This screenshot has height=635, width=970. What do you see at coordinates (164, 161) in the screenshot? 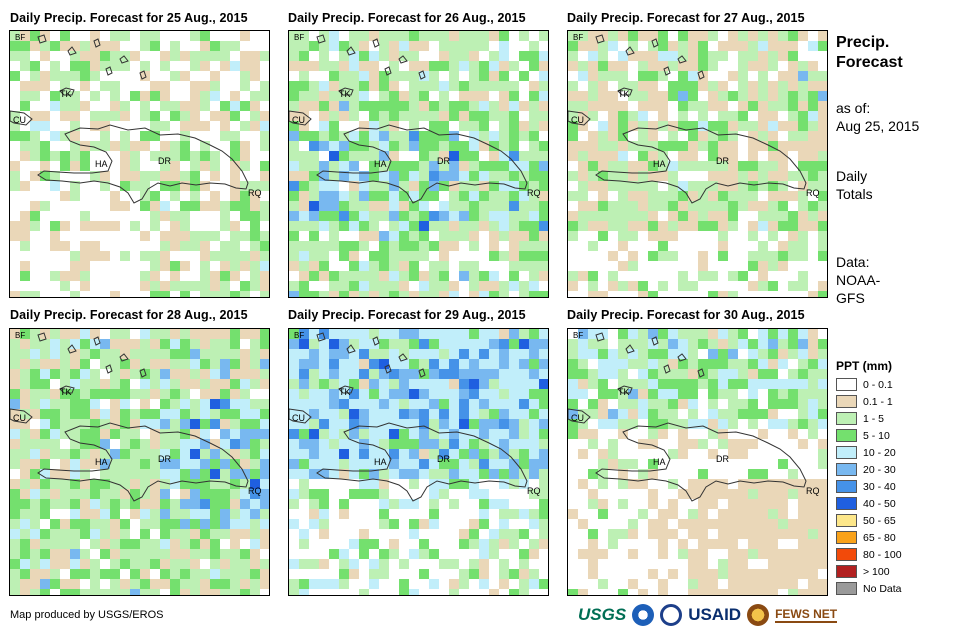
I see `place-label: DR` at bounding box center [164, 161].